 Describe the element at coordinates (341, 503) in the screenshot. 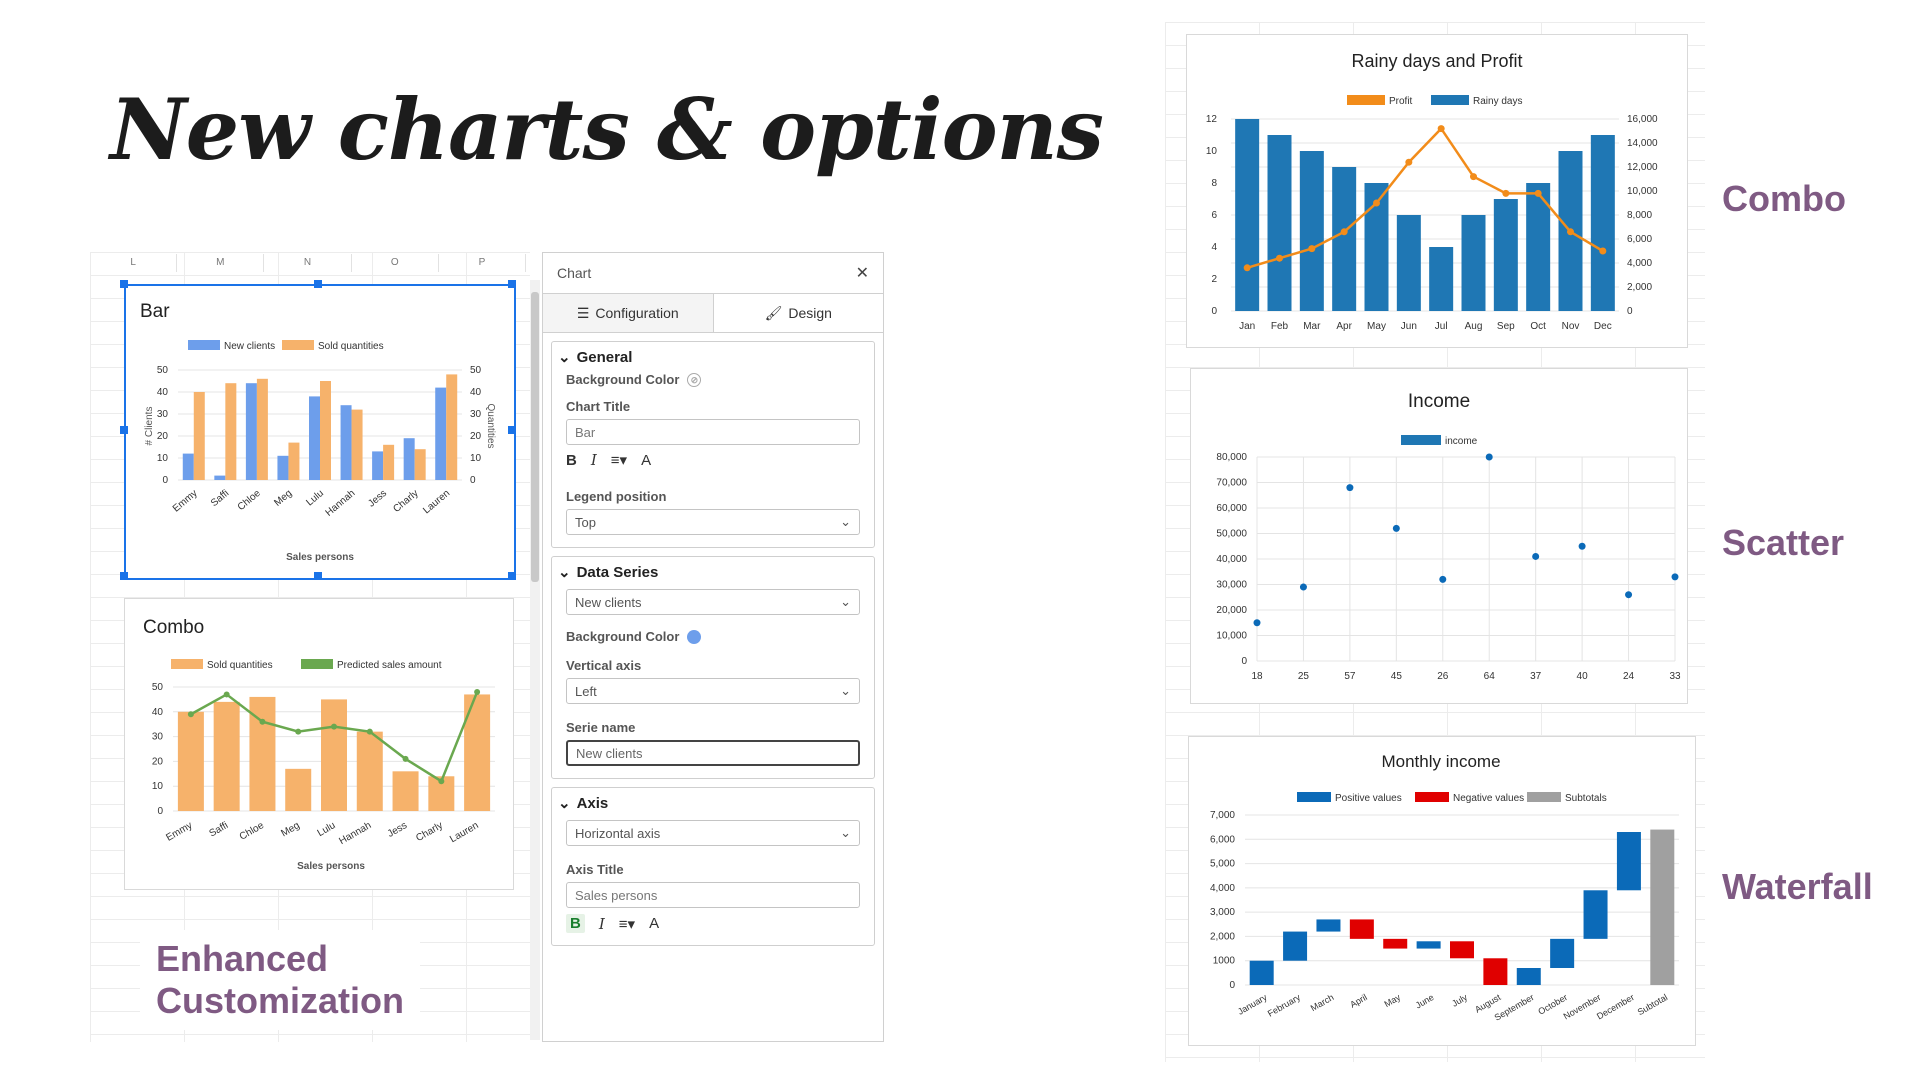

I see `x-tick-label: Hannah` at that location.